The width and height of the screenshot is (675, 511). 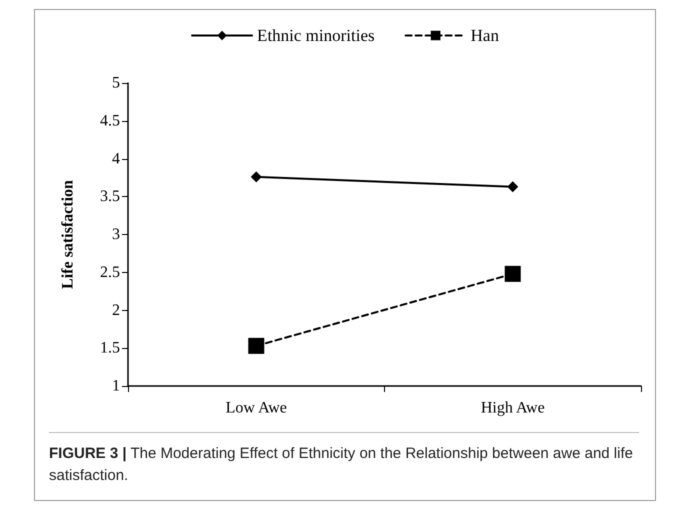 I want to click on y-tick-label: 4, so click(x=116, y=159).